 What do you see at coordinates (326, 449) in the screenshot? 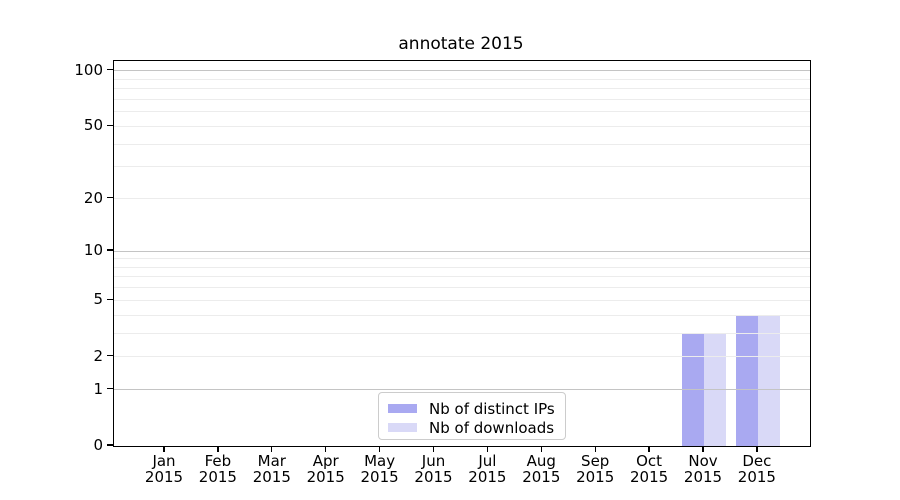
I see `x-tick-mark-apr` at bounding box center [326, 449].